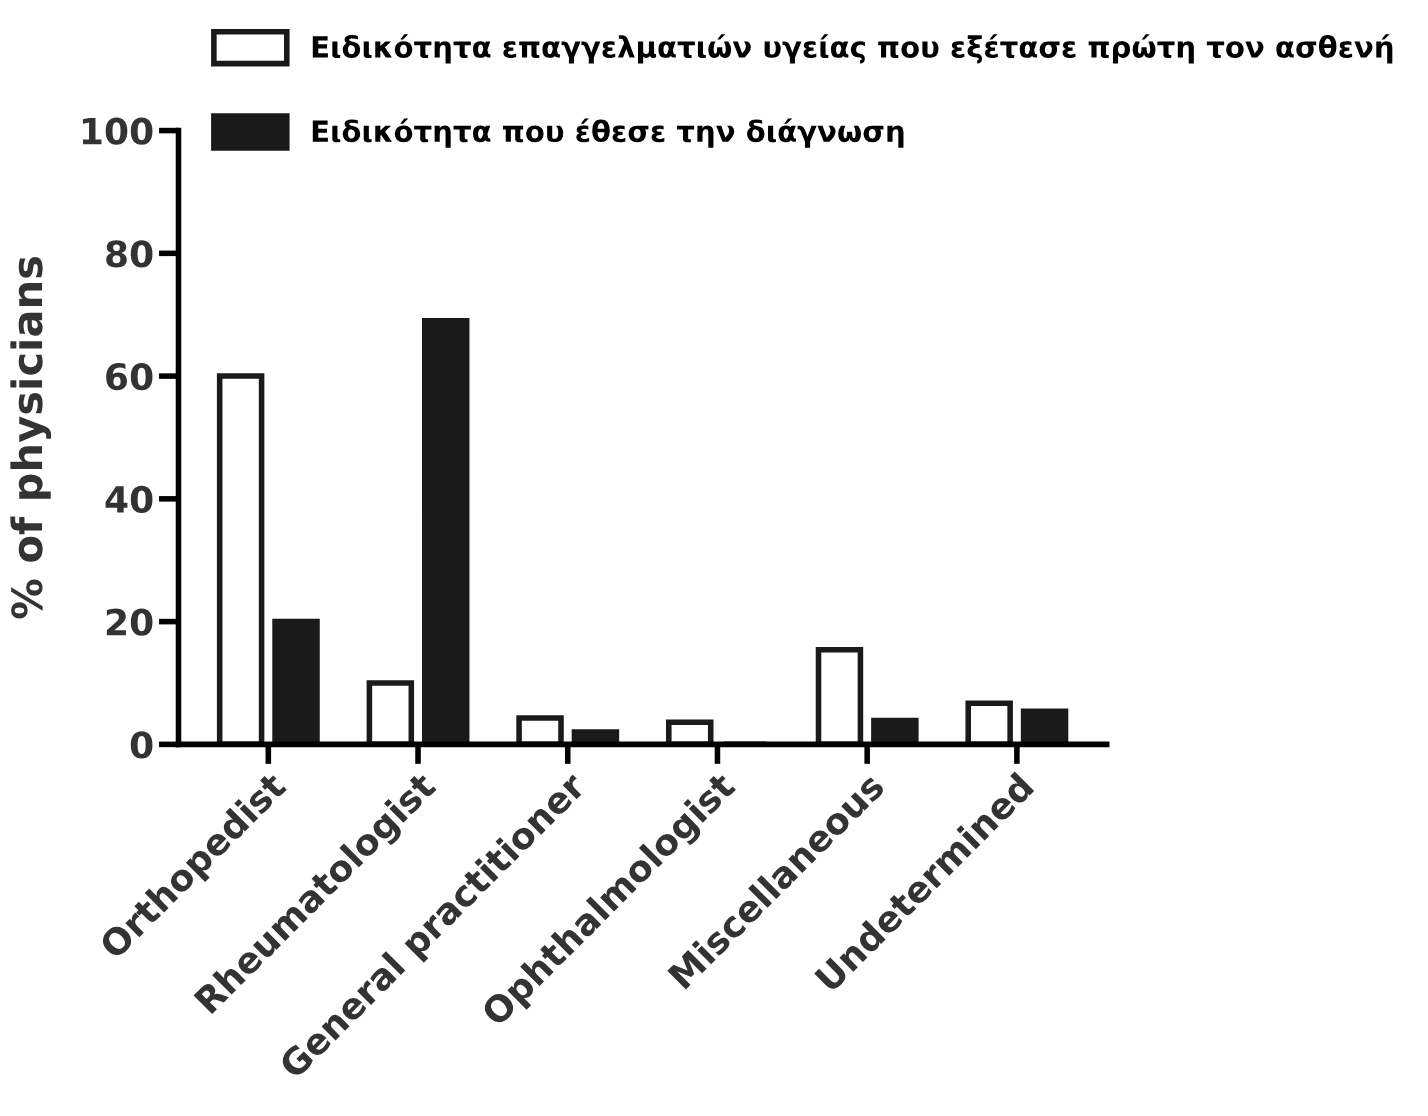 This screenshot has width=1428, height=1116. What do you see at coordinates (129, 377) in the screenshot?
I see `y-tick-label: 60` at bounding box center [129, 377].